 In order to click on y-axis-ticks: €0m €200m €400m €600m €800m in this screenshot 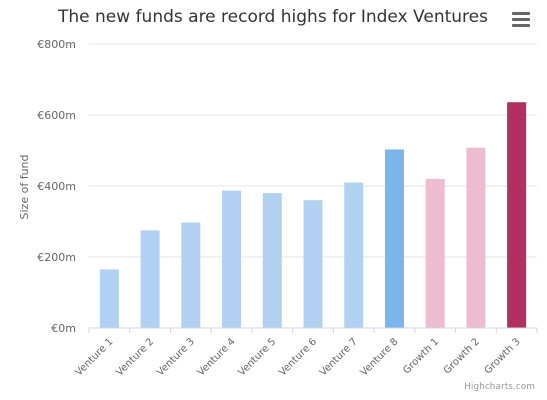, I will do `click(56, 186)`.